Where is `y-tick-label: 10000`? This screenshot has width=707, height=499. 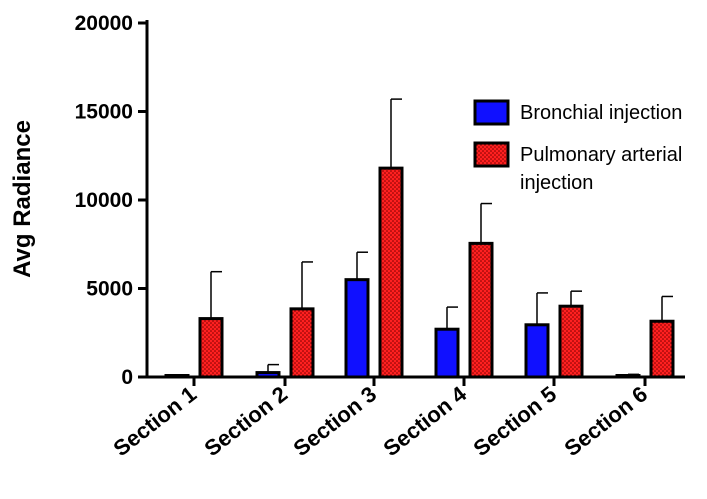 y-tick-label: 10000 is located at coordinates (104, 200).